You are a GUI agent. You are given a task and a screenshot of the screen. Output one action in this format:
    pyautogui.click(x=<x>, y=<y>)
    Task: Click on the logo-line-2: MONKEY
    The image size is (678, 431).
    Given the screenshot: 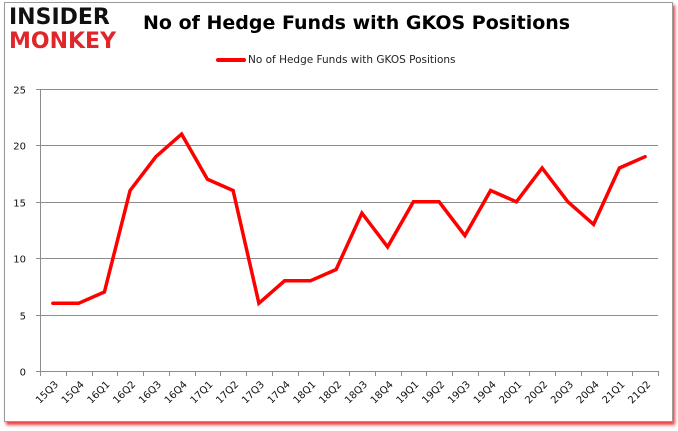 What is the action you would take?
    pyautogui.click(x=63, y=41)
    